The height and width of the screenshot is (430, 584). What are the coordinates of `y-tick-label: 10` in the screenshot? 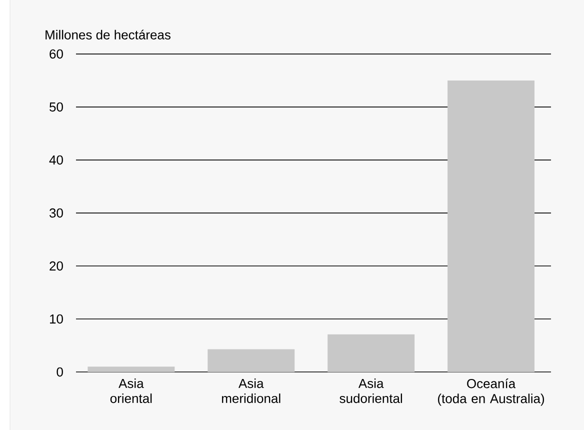 It's located at (56, 319).